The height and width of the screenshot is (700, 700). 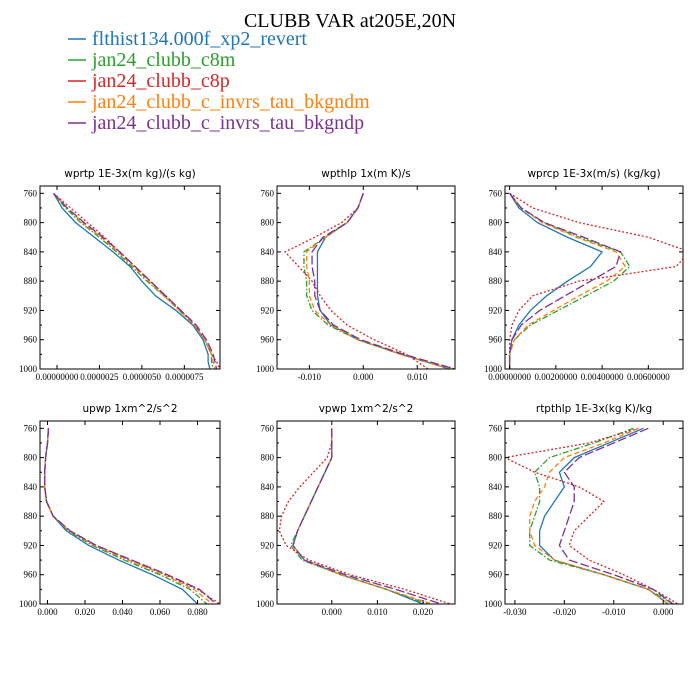 I want to click on x-tick-label: 0.080, so click(x=197, y=612).